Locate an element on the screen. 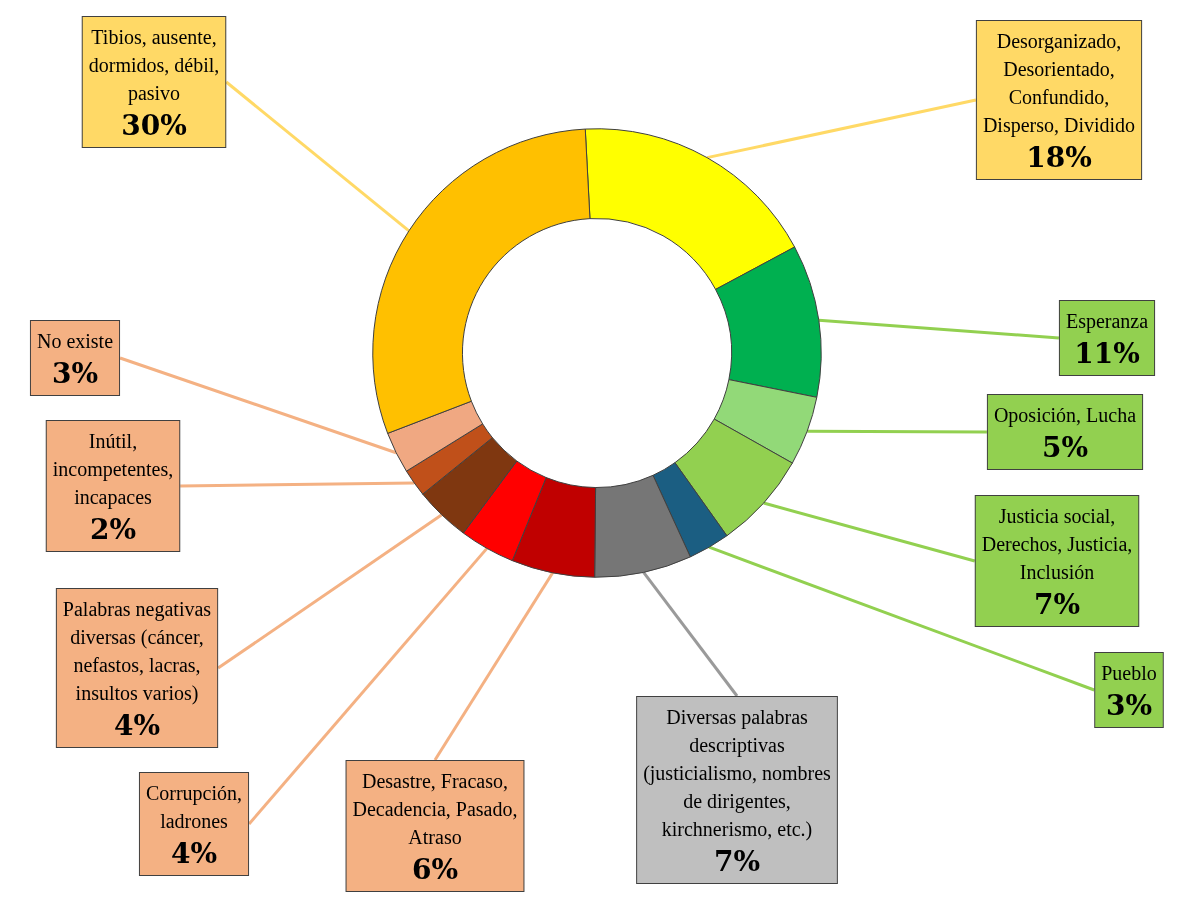 This screenshot has width=1178, height=897. slice-label: Corrupción, ladrones is located at coordinates (194, 807).